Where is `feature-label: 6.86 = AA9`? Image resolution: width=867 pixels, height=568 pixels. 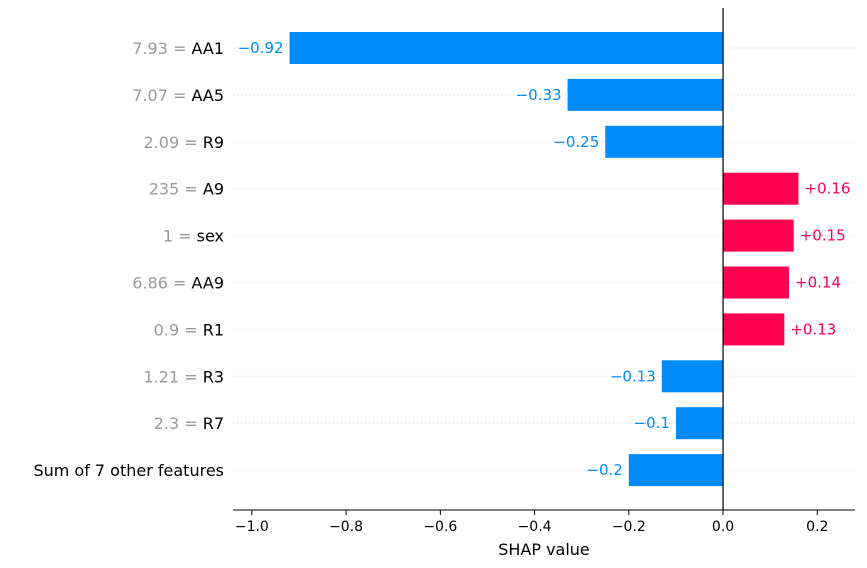
feature-label: 6.86 = AA9 is located at coordinates (178, 282).